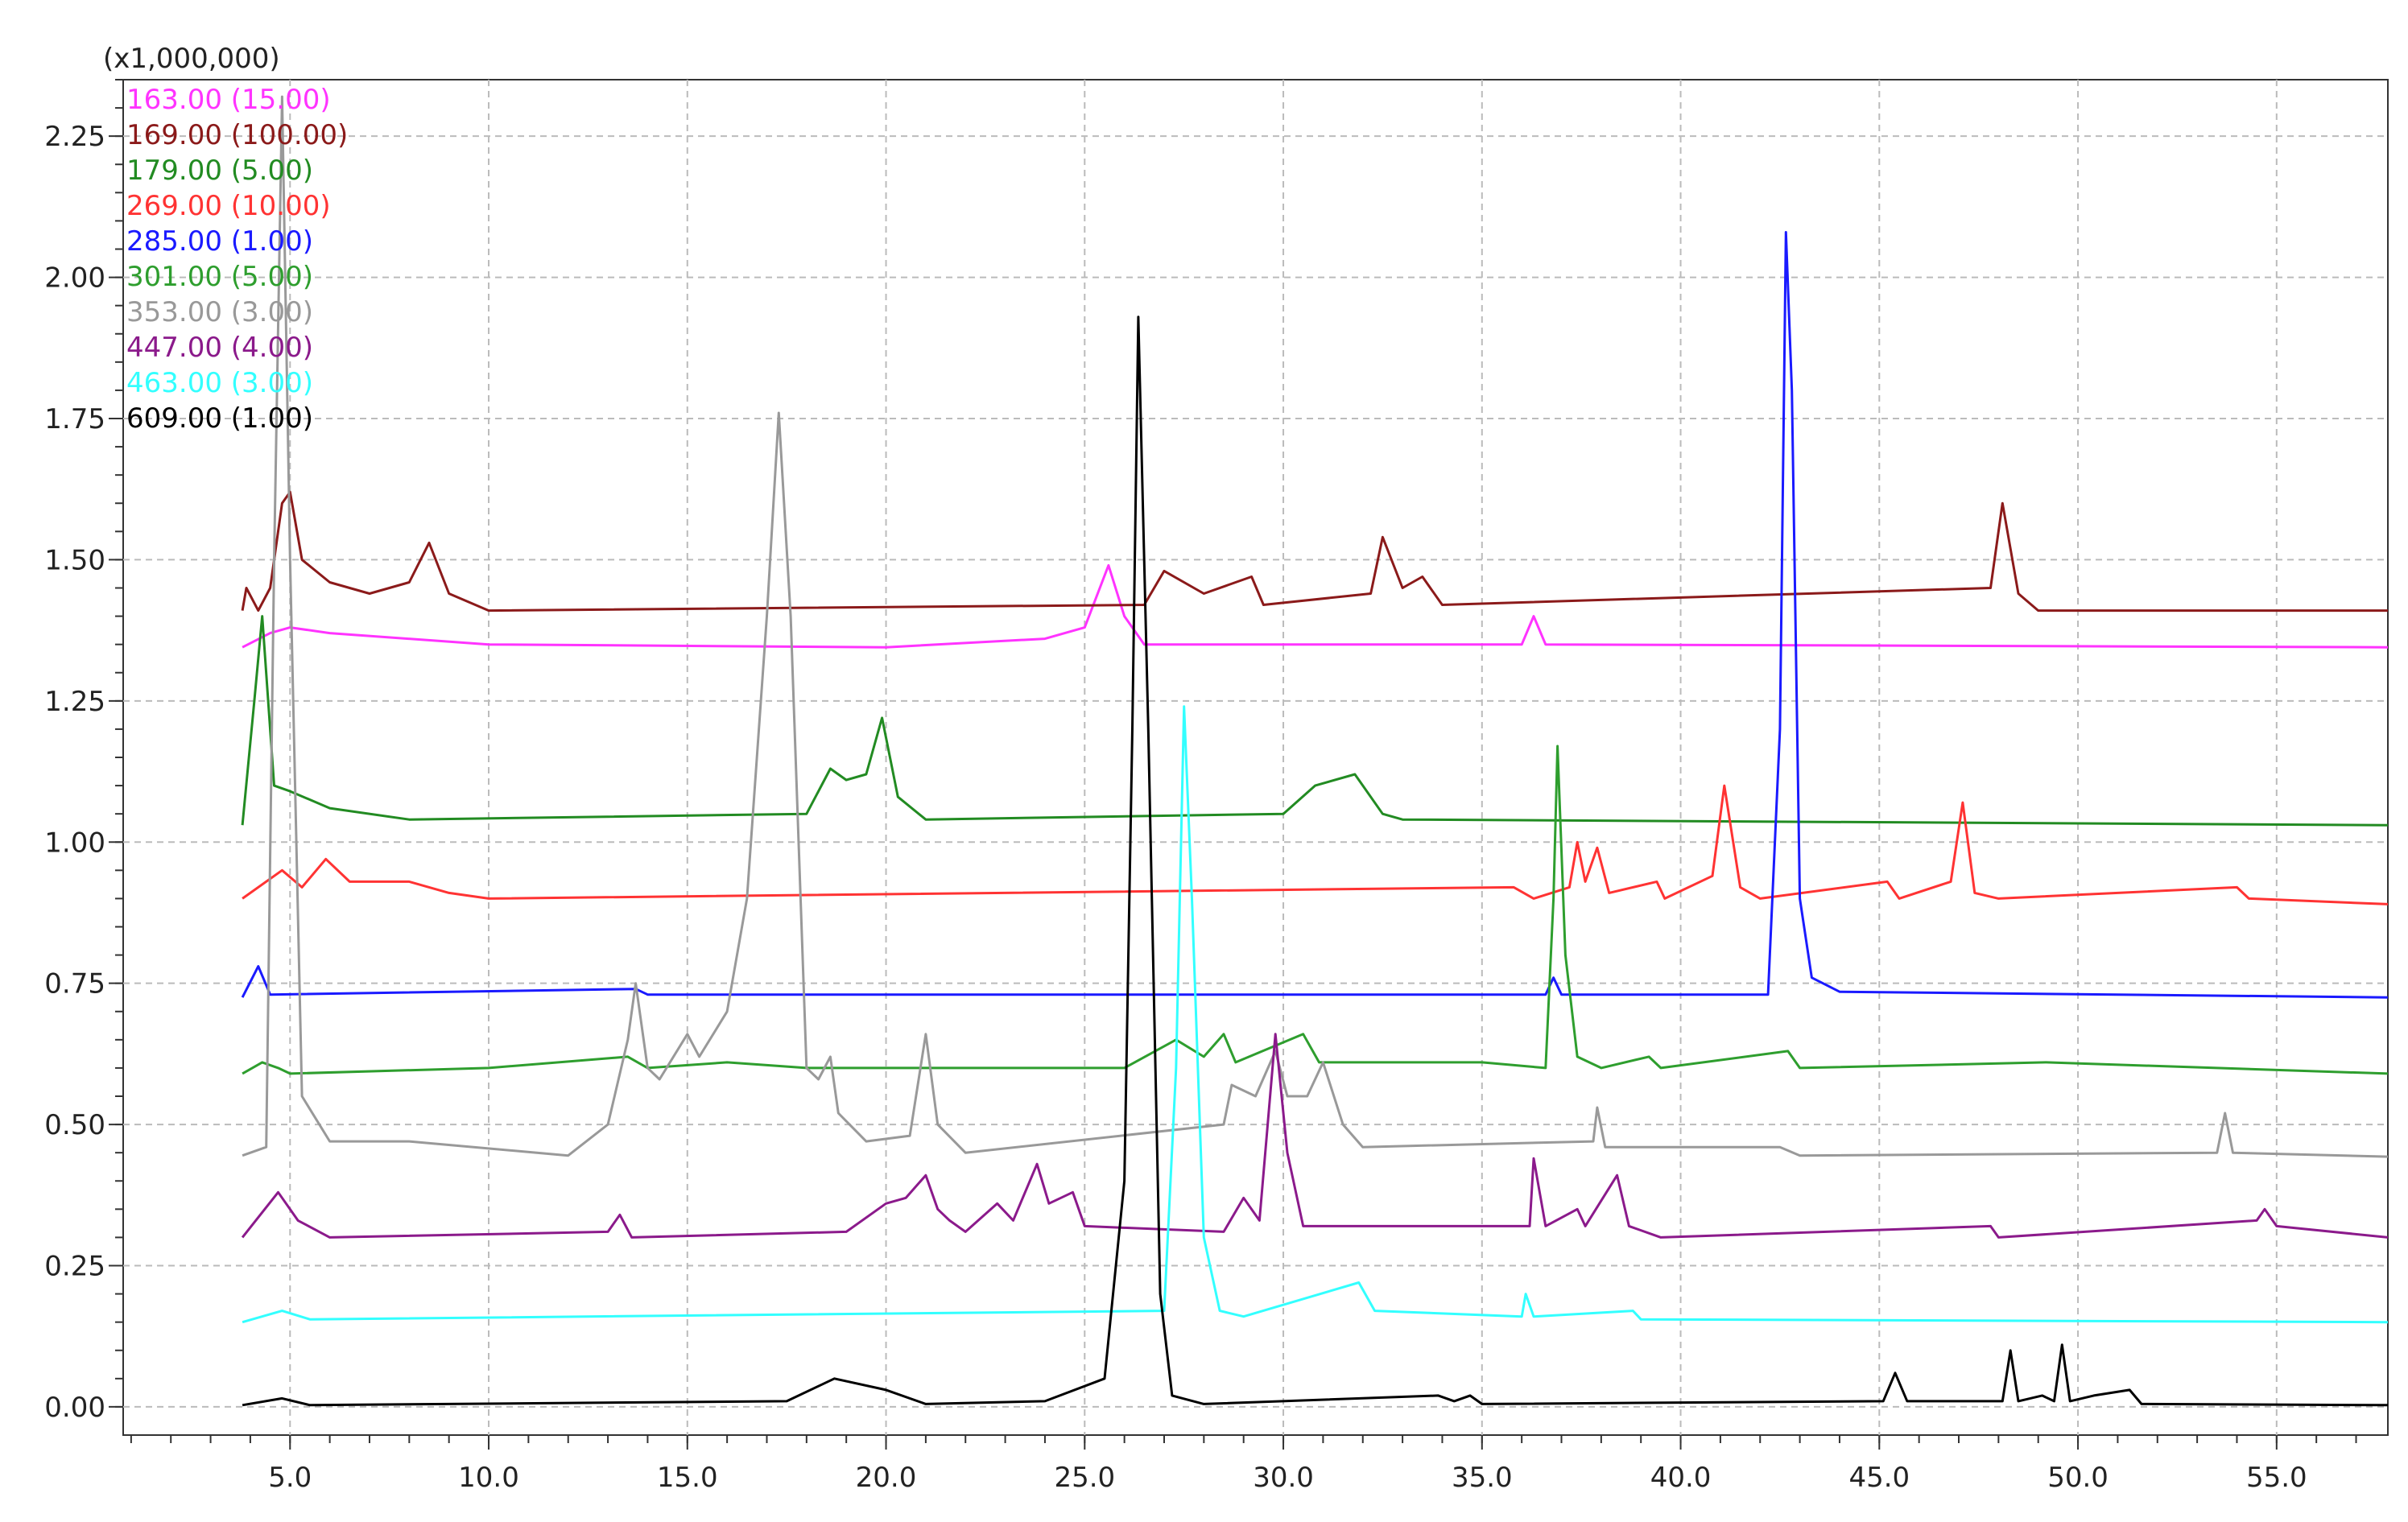 This screenshot has width=2408, height=1522. Describe the element at coordinates (886, 1478) in the screenshot. I see `x-tick-label: 20.0` at that location.